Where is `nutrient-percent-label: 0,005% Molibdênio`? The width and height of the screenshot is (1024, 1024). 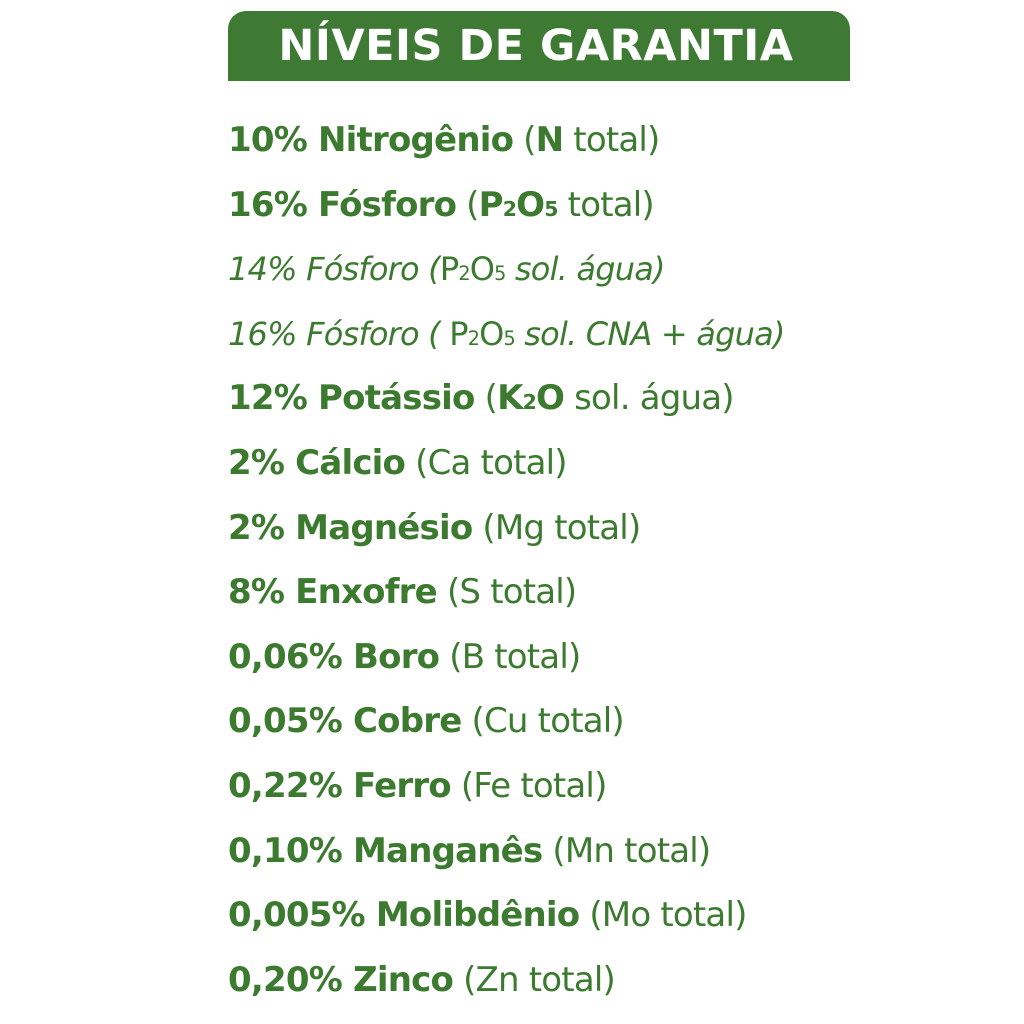 nutrient-percent-label: 0,005% Molibdênio is located at coordinates (404, 915).